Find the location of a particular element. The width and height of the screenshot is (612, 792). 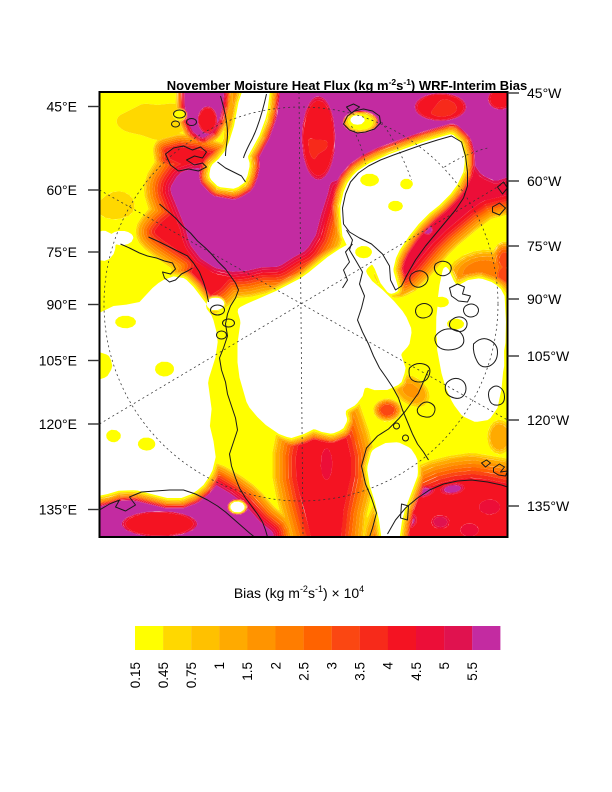

svg-text: 4 is located at coordinates (388, 666).